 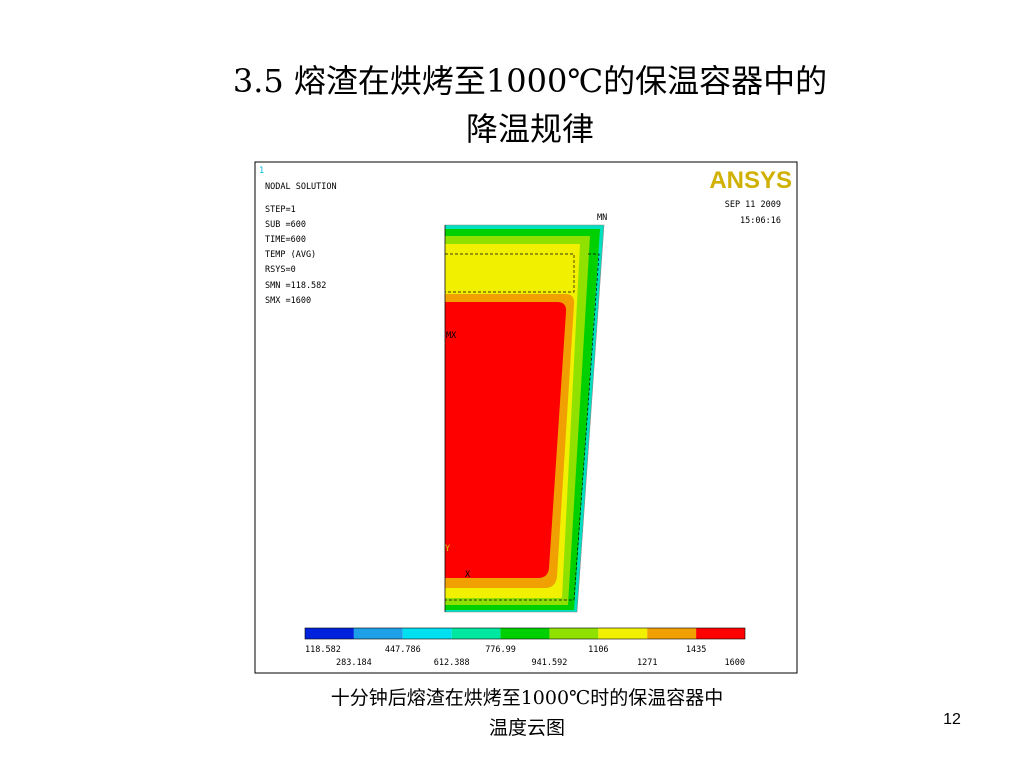 What do you see at coordinates (598, 650) in the screenshot?
I see `legend-label: 1106` at bounding box center [598, 650].